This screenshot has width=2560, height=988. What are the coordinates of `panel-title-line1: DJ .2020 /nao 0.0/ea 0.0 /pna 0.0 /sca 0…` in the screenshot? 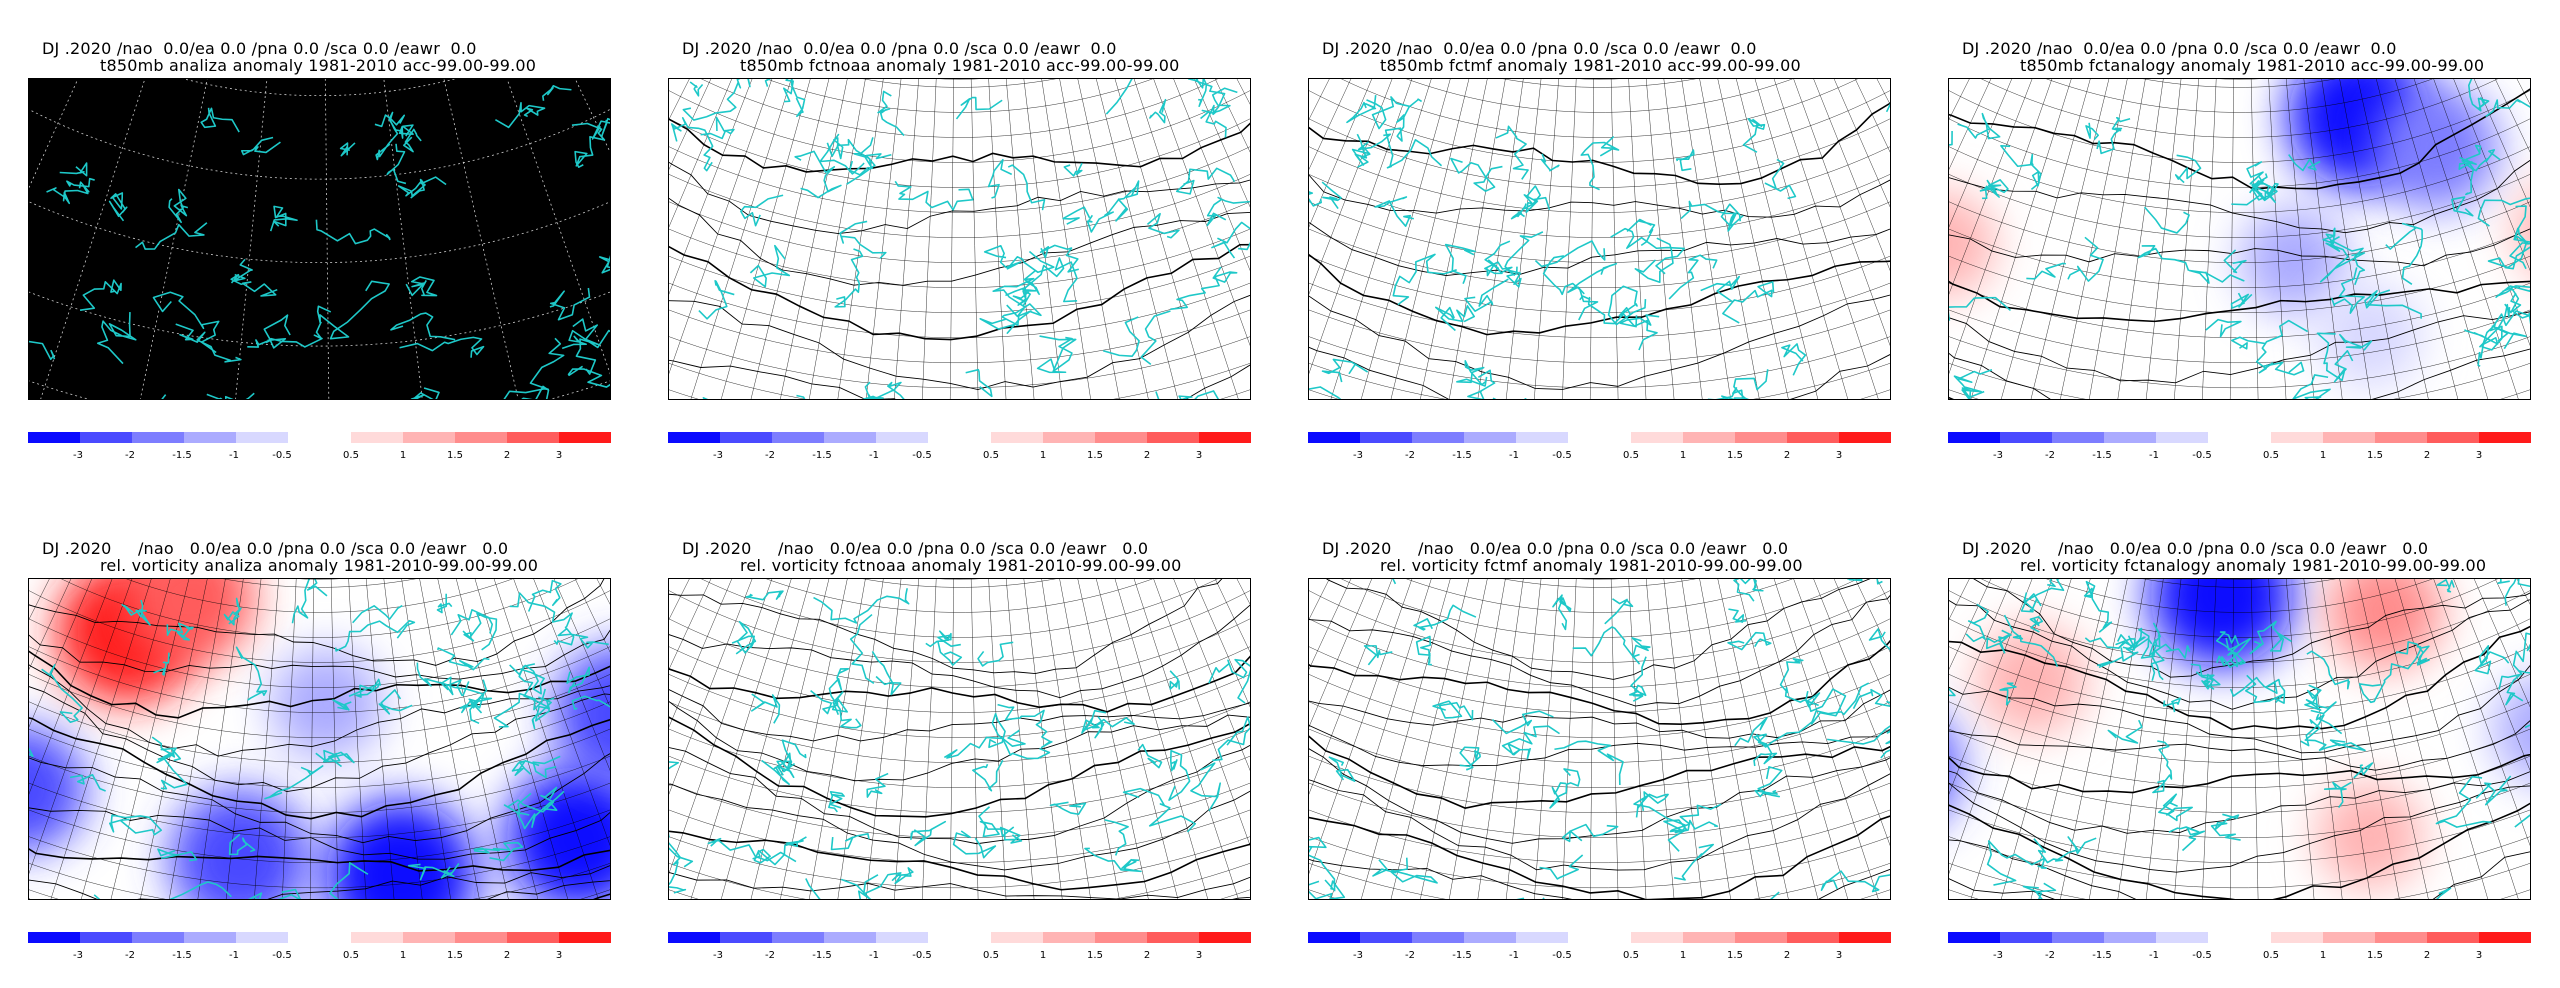 It's located at (1555, 548).